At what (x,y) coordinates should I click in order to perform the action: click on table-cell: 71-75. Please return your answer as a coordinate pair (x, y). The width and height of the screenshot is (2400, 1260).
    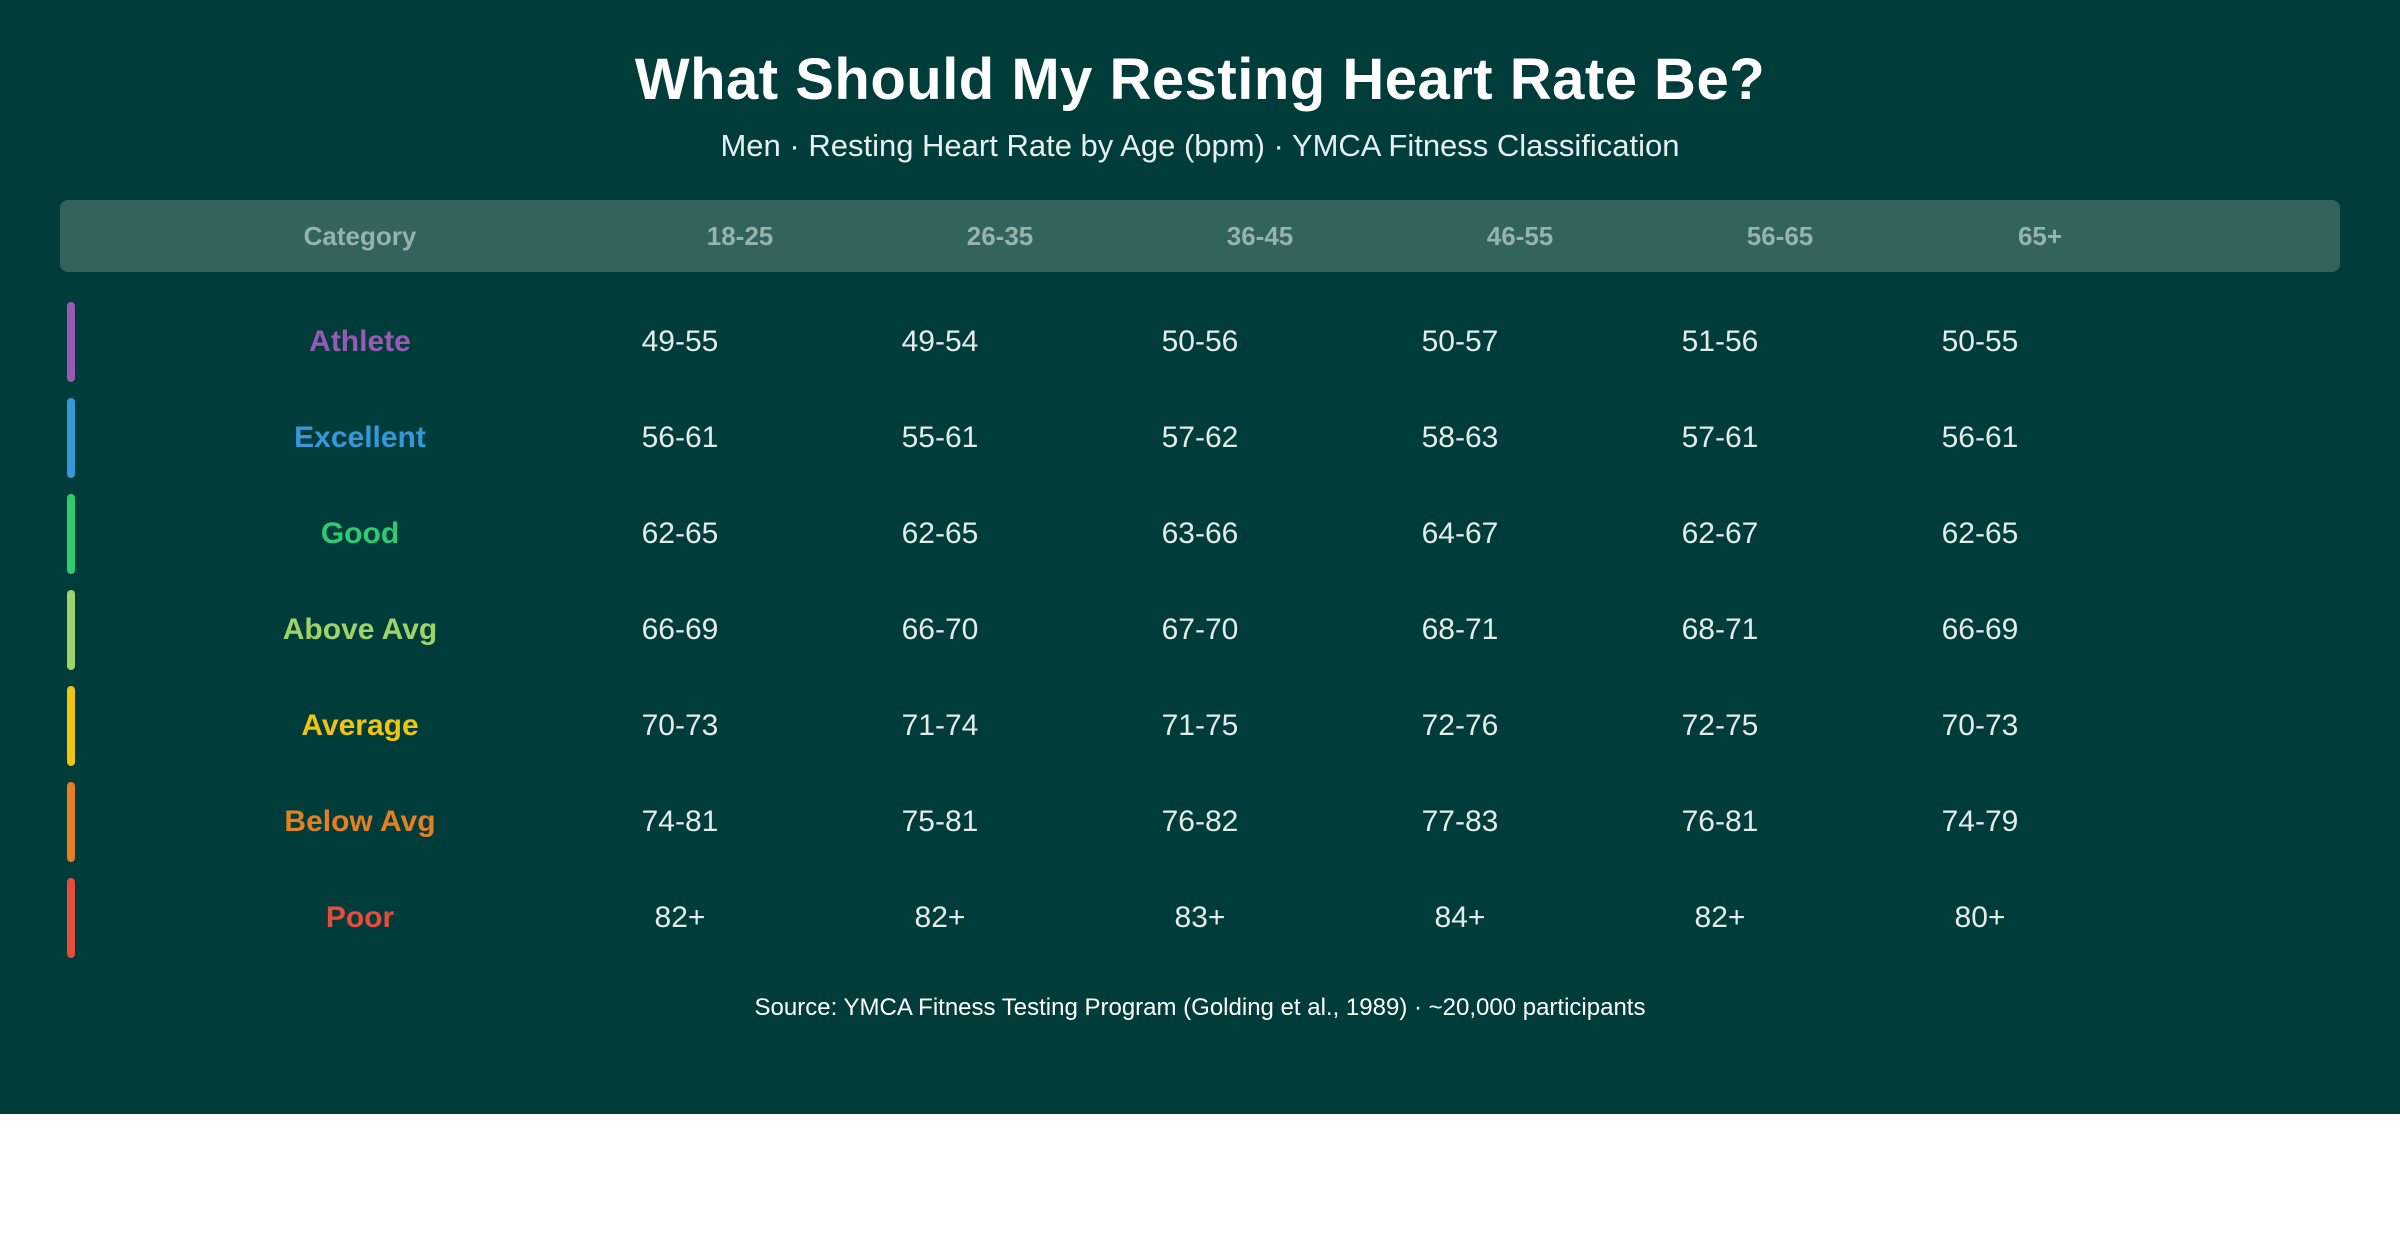
    Looking at the image, I should click on (1200, 725).